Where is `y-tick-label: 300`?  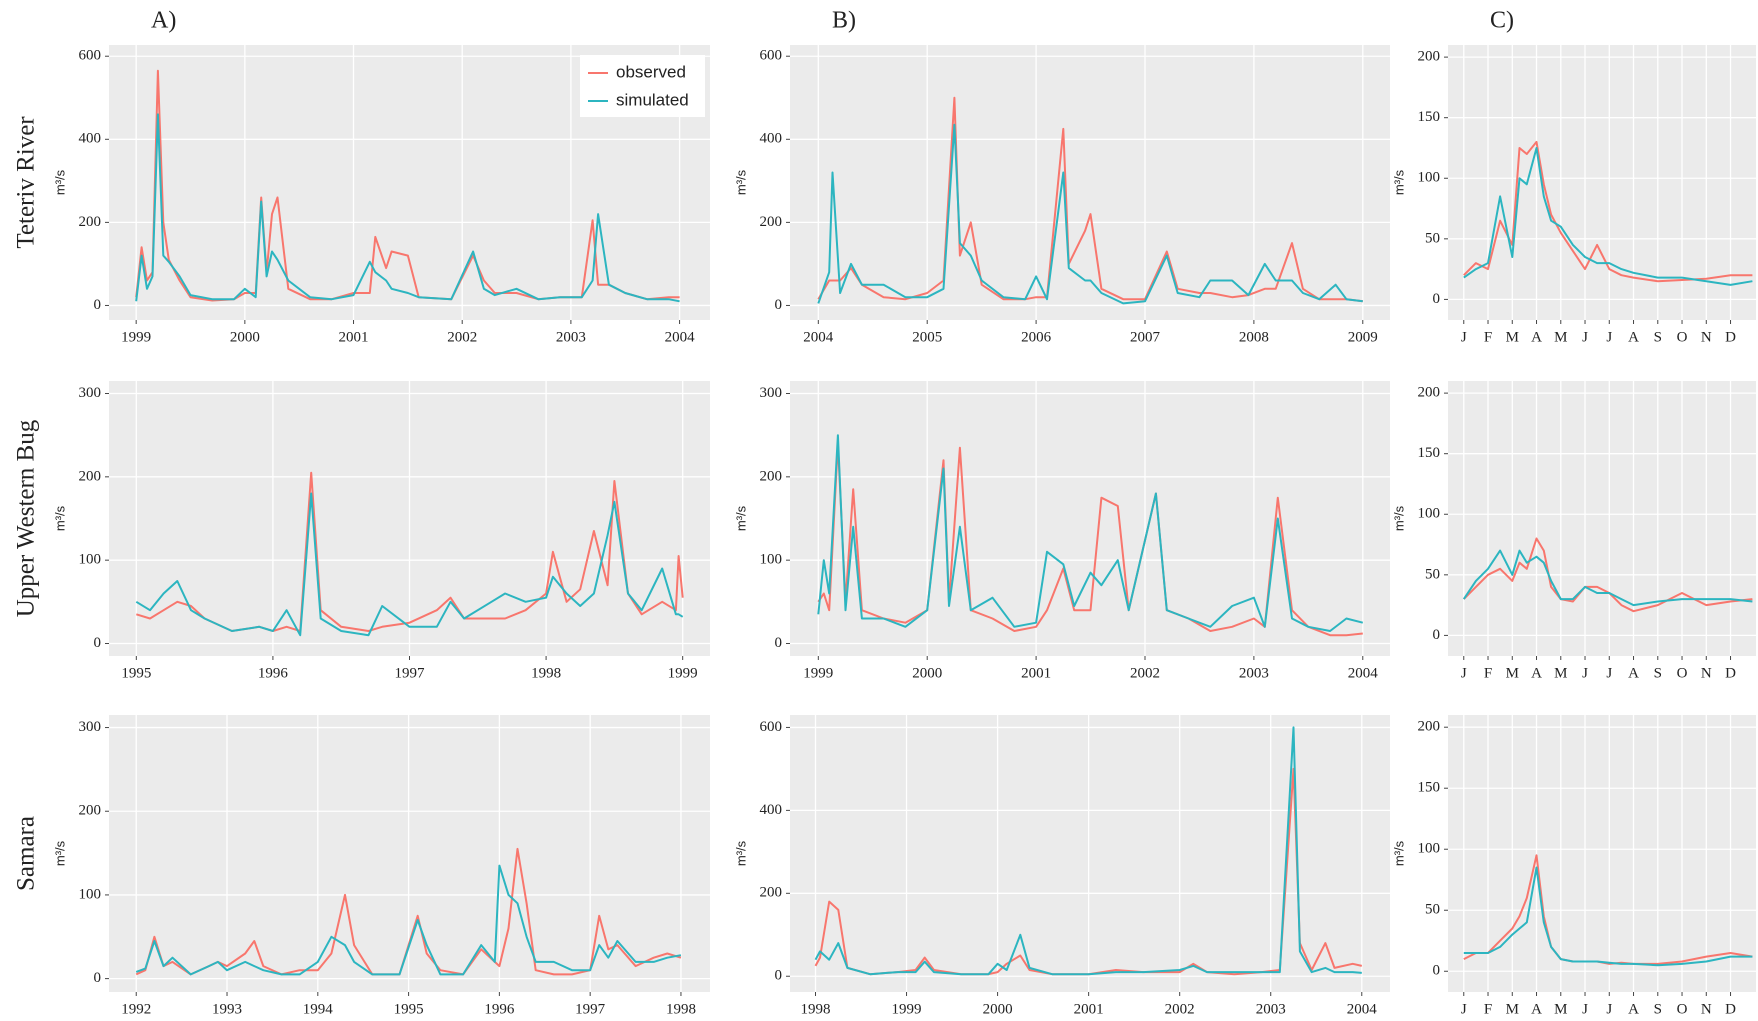
y-tick-label: 300 is located at coordinates (771, 393).